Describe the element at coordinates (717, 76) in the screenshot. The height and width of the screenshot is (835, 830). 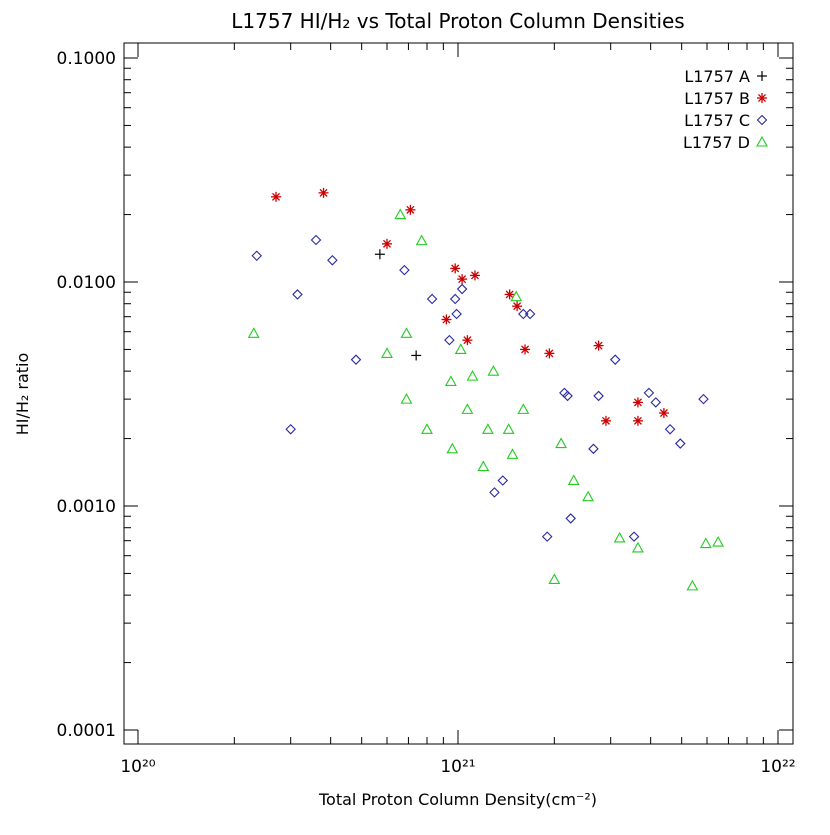
I see `legend-label-a: L1757 A` at that location.